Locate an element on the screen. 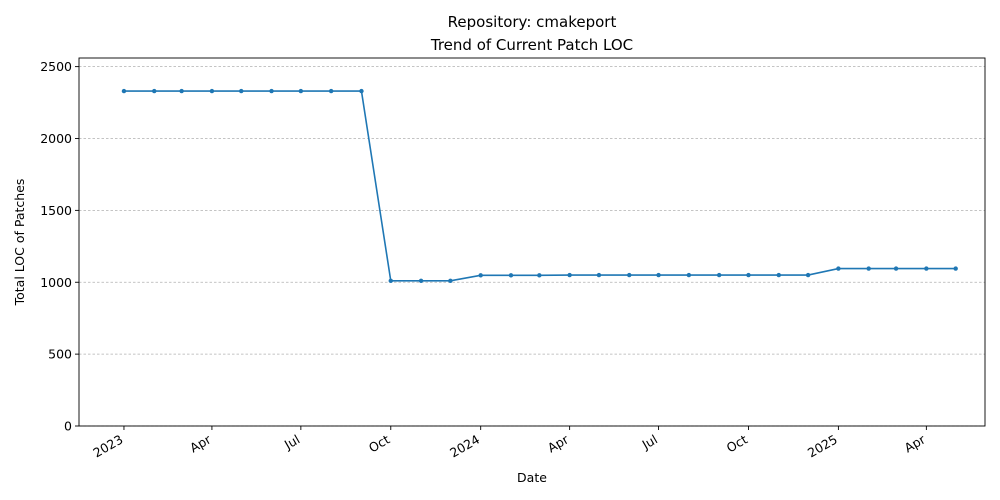 This screenshot has width=1000, height=500. y-tick-label: 1500 is located at coordinates (56, 210).